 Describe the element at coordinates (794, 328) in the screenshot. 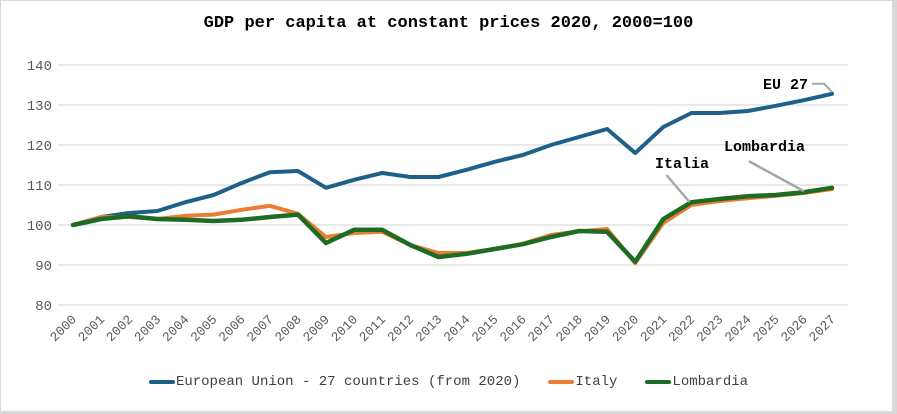

I see `x-tick-label: 2026` at that location.